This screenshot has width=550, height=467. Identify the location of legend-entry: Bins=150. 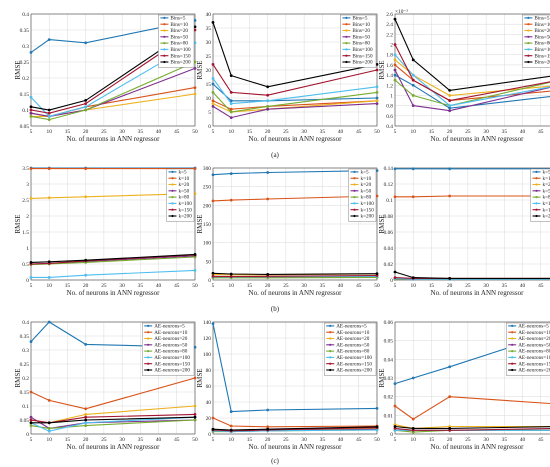
(180, 56).